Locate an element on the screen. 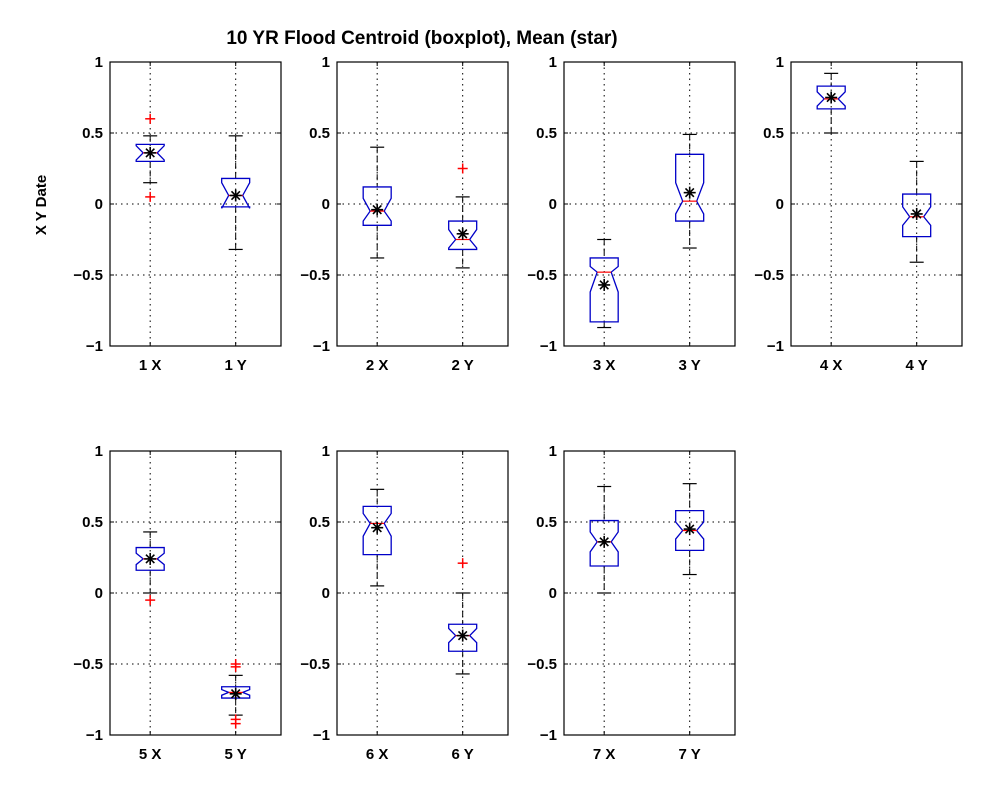 The height and width of the screenshot is (793, 1000). box-5-x is located at coordinates (150, 568).